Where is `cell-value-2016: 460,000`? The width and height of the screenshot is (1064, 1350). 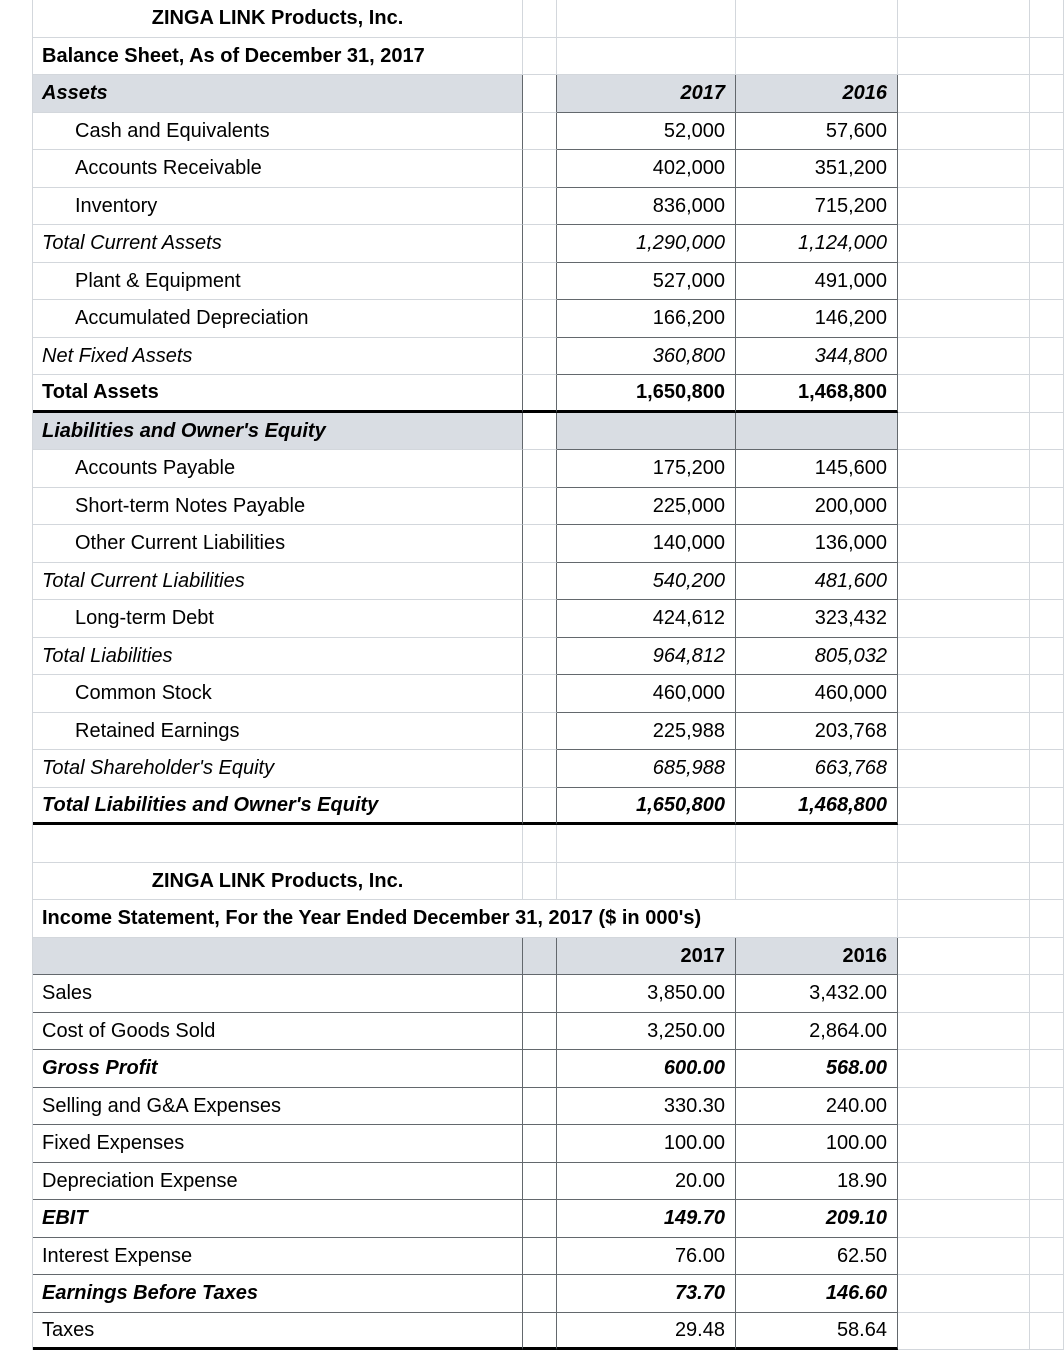
cell-value-2016: 460,000 is located at coordinates (817, 694).